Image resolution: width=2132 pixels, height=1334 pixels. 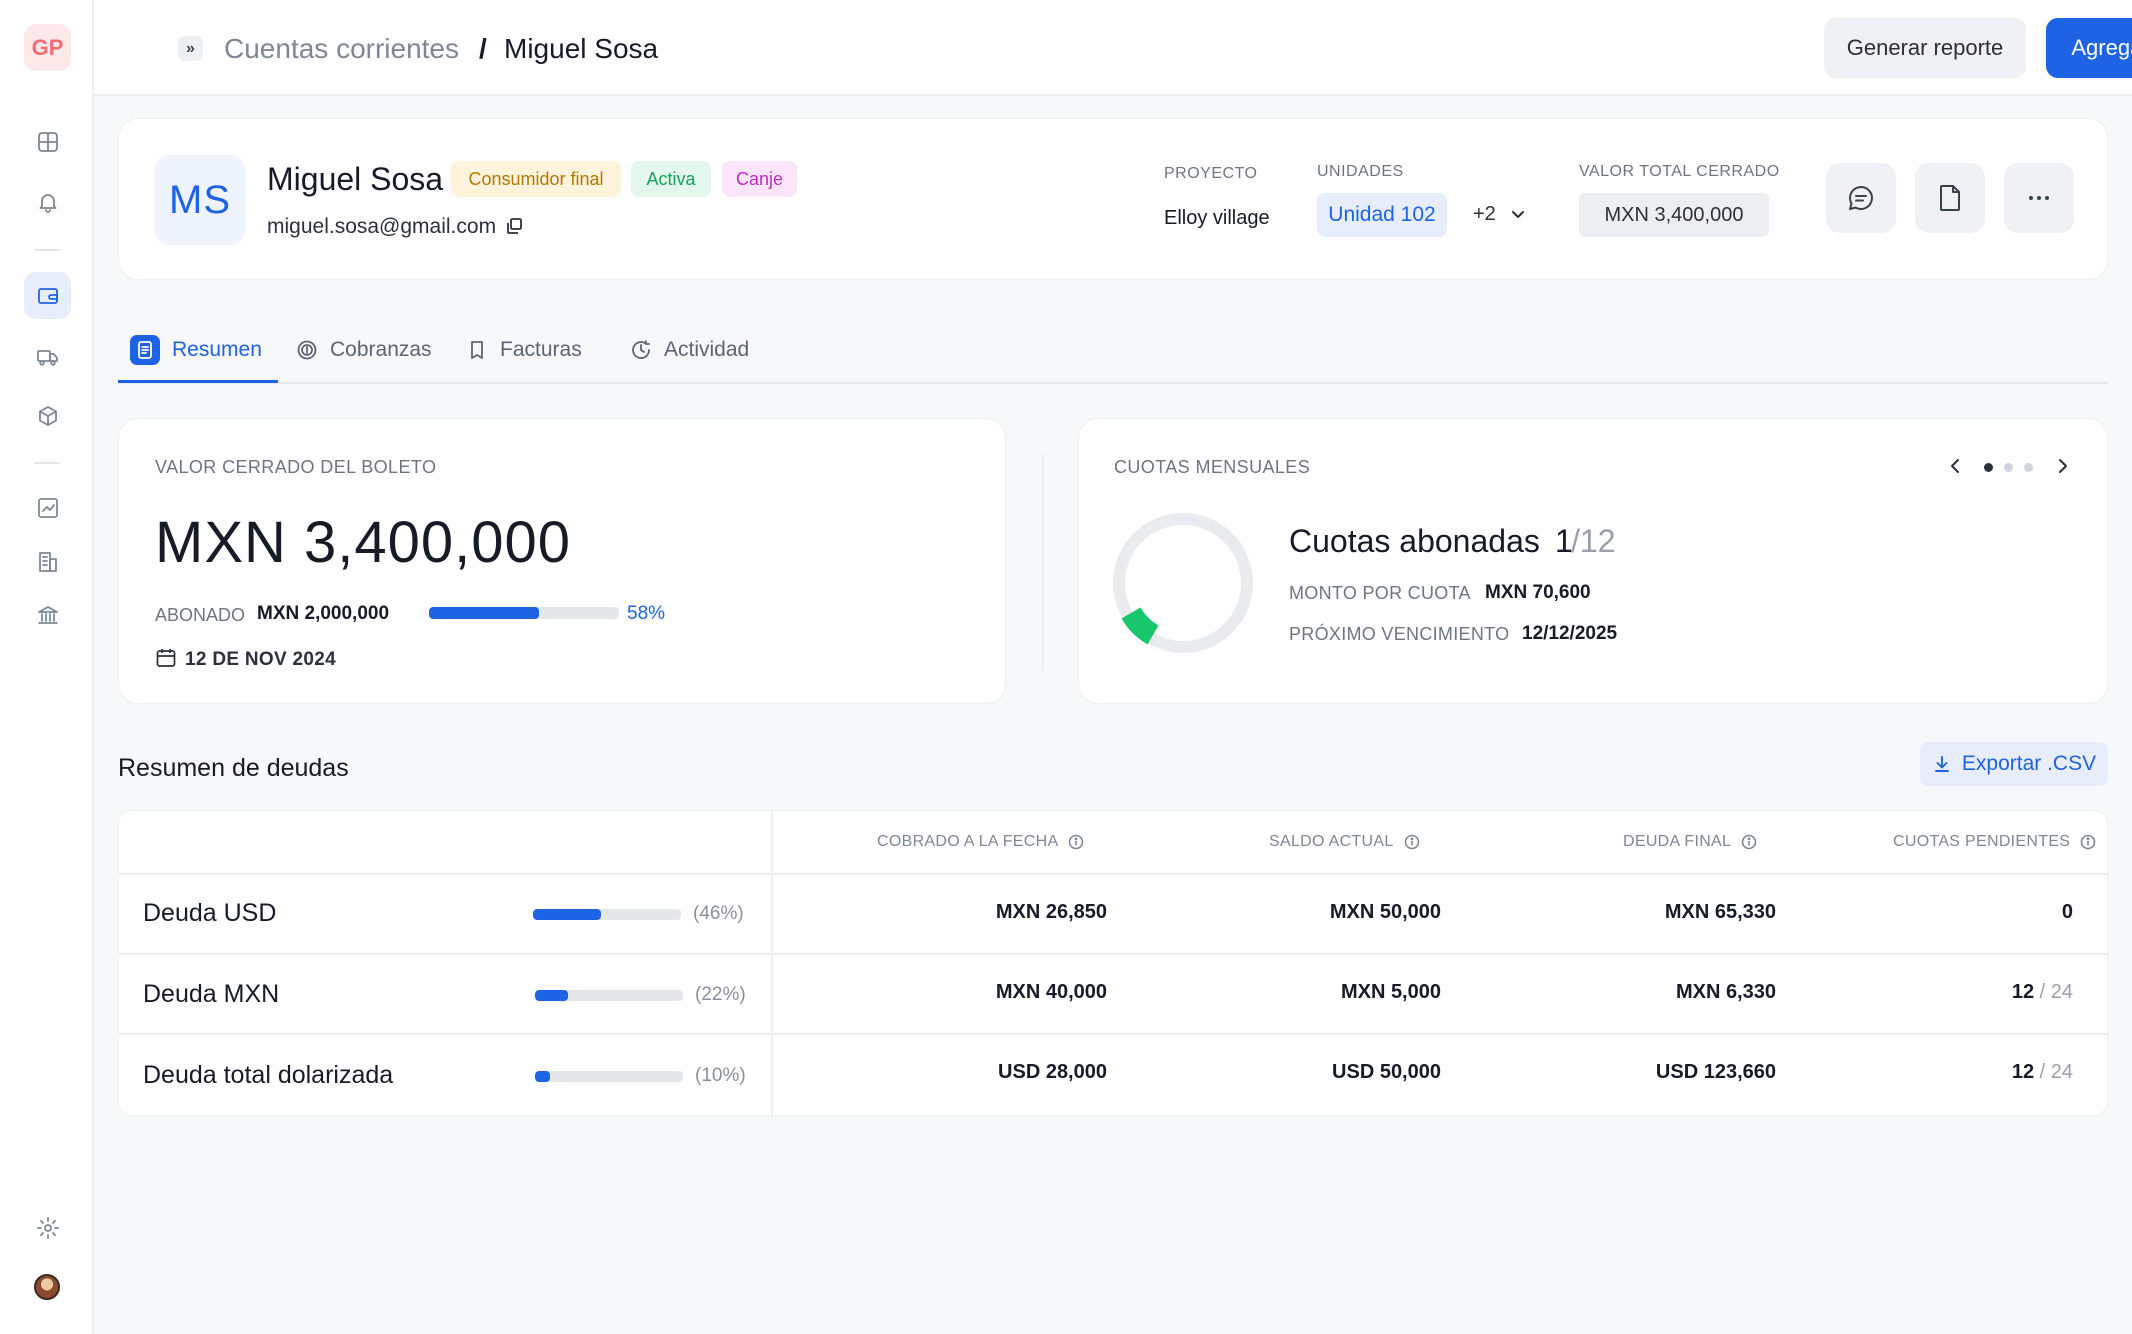 What do you see at coordinates (2062, 466) in the screenshot?
I see `chevron-right-icon` at bounding box center [2062, 466].